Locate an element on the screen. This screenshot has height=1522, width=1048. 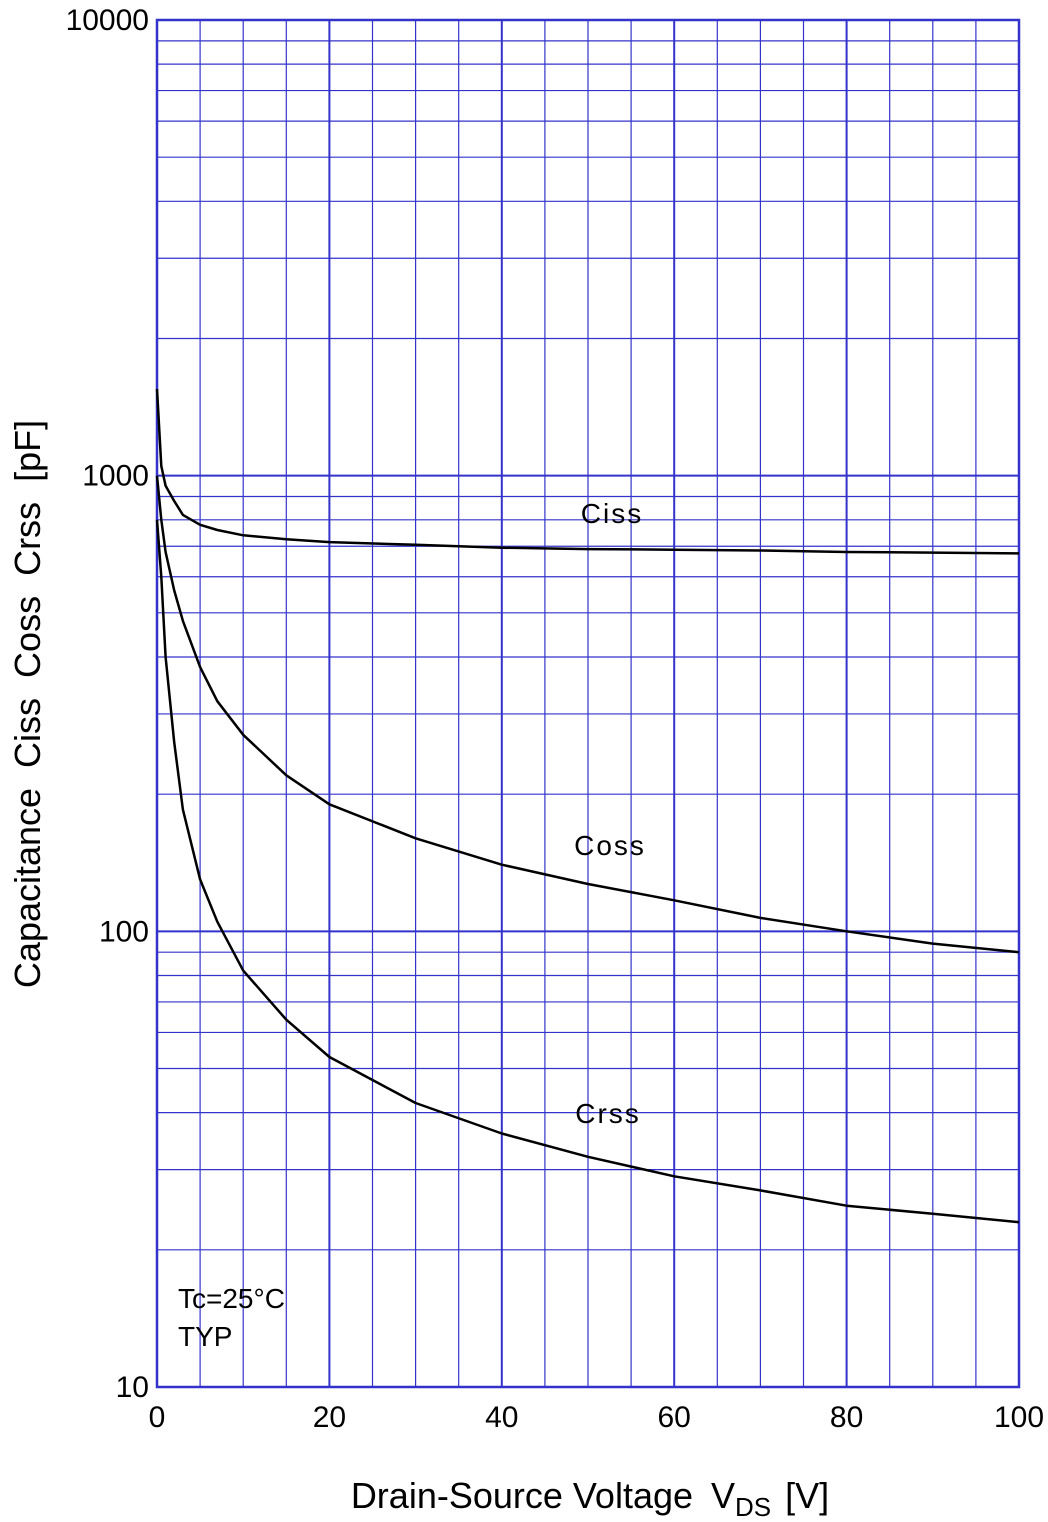
series-label-ciss: Ciss is located at coordinates (612, 513).